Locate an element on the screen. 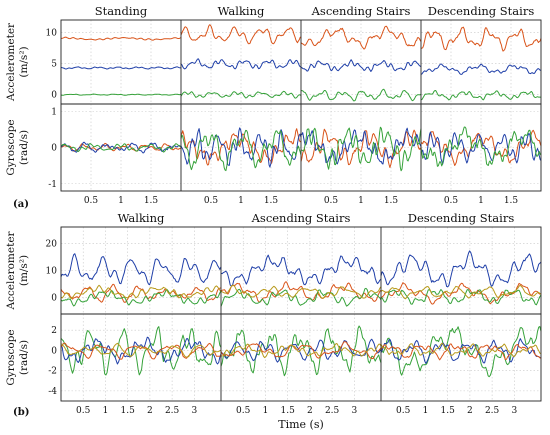 The width and height of the screenshot is (550, 435). panel-a-label: (a) is located at coordinates (21, 204).